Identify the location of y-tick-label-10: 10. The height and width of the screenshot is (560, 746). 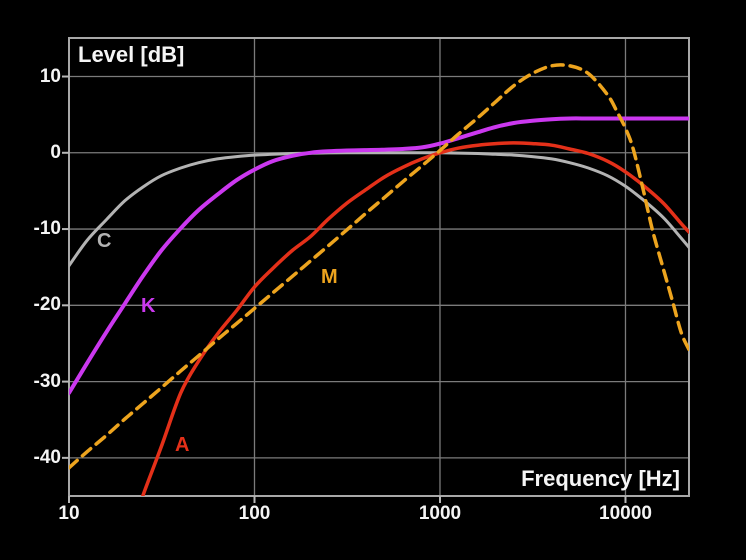
(50, 76).